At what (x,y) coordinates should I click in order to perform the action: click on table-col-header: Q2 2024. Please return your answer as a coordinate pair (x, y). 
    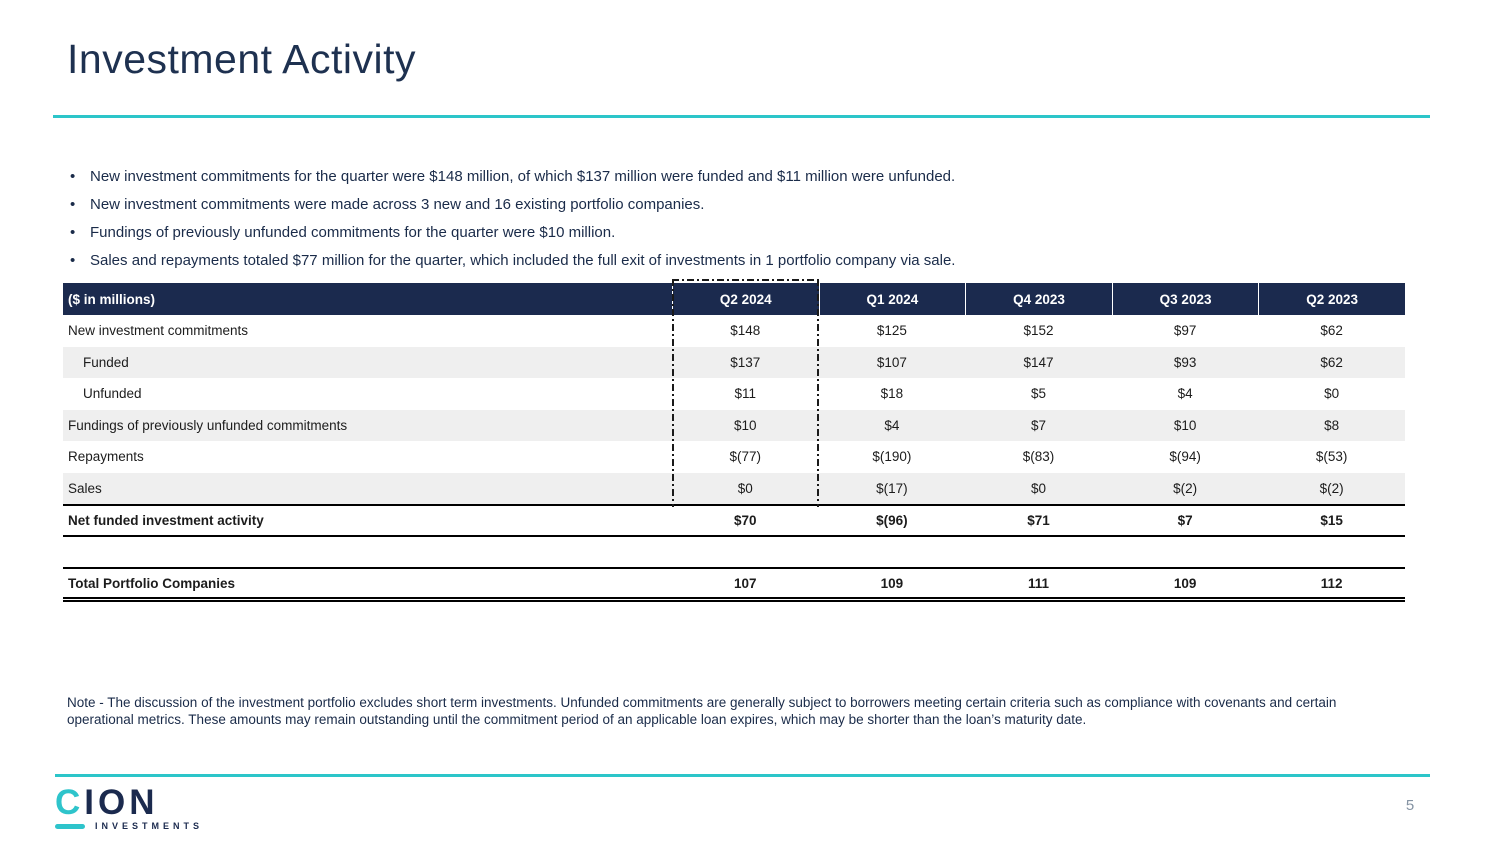
    Looking at the image, I should click on (745, 299).